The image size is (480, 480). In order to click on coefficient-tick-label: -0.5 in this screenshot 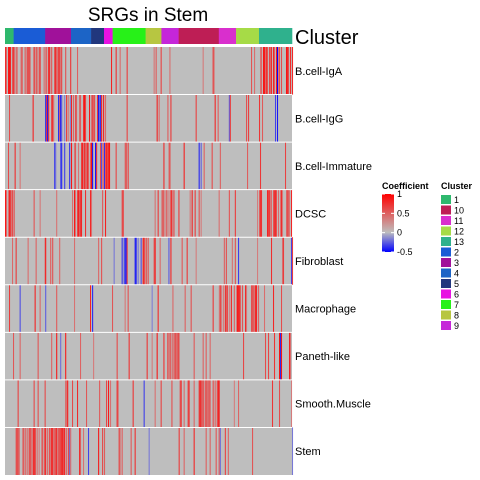, I will do `click(405, 252)`.